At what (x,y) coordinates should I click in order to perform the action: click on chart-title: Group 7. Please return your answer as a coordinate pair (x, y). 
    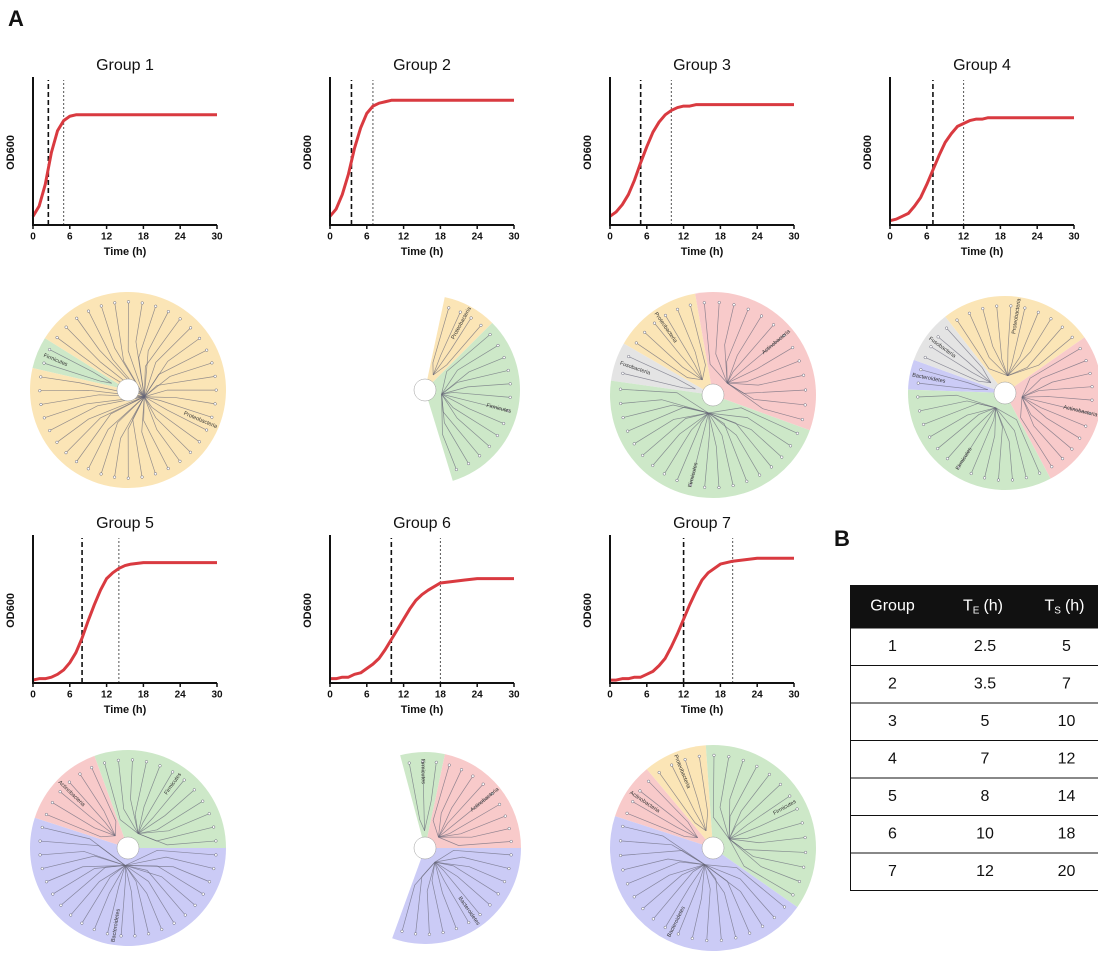
    Looking at the image, I should click on (702, 523).